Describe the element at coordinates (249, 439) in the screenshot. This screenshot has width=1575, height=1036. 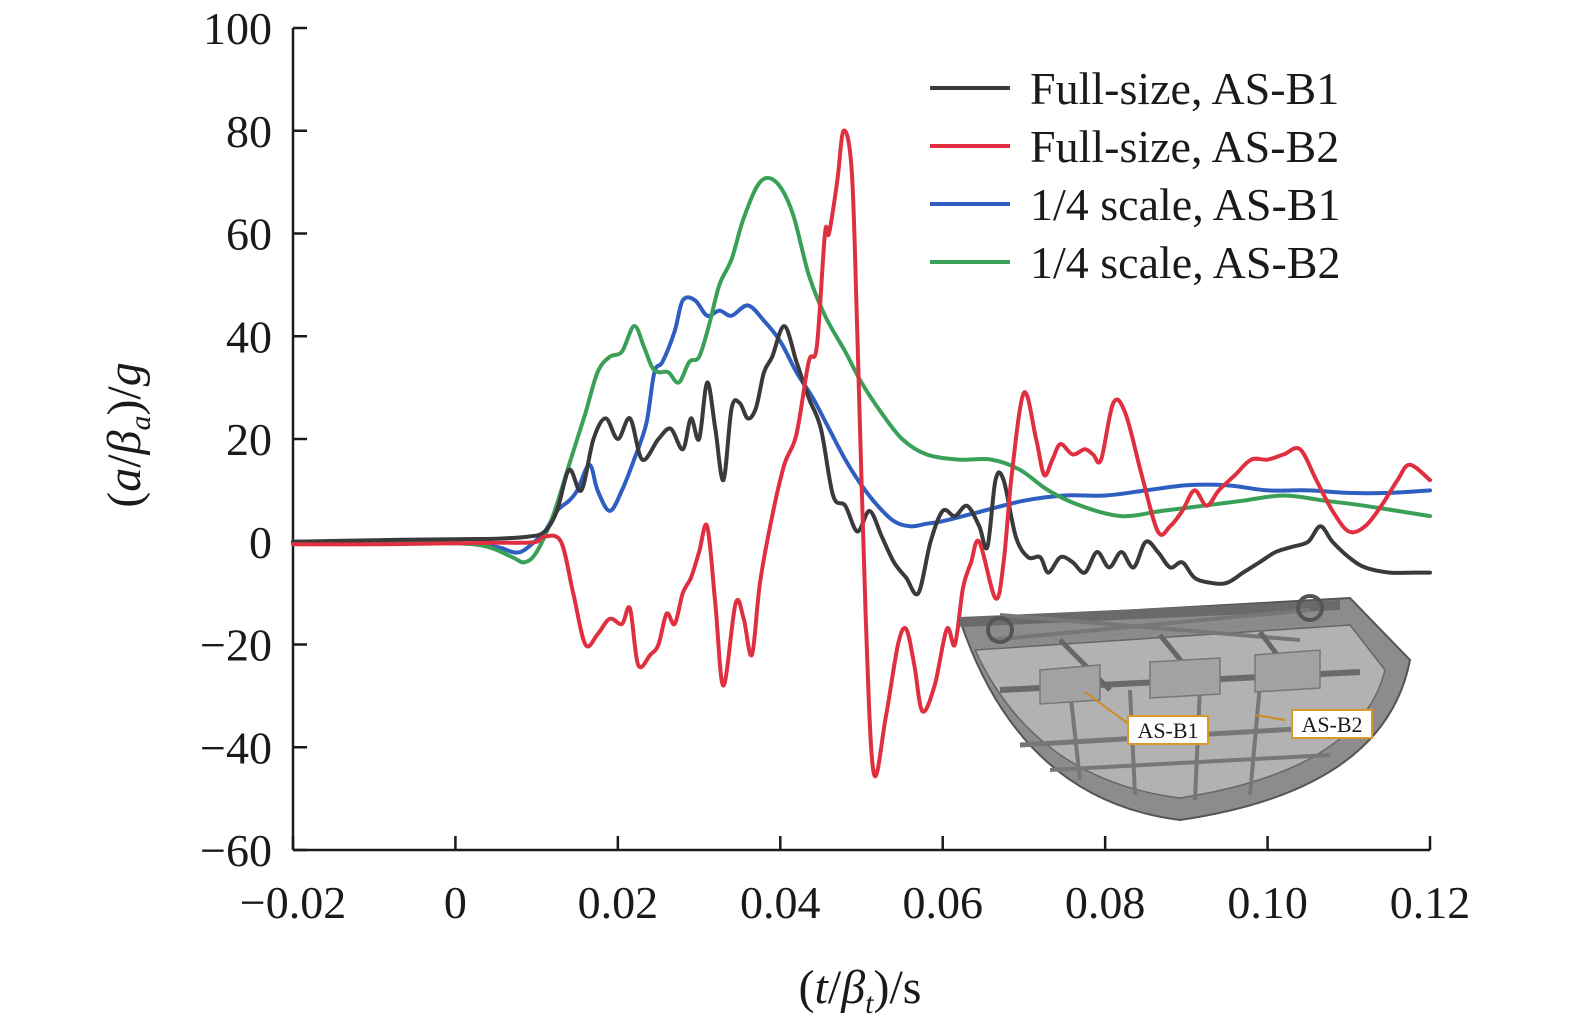
I see `y-tick-label: 20` at that location.